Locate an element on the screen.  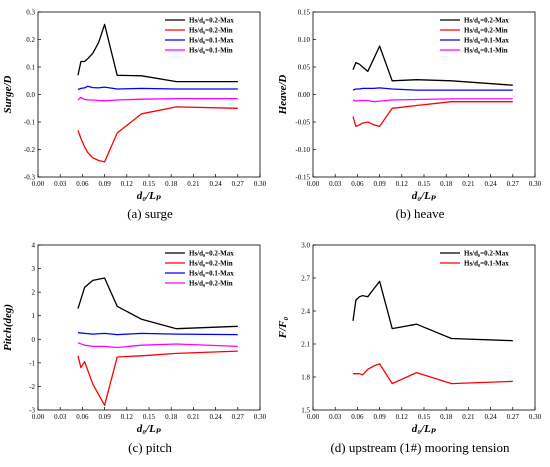
y-tick-label: -3 is located at coordinates (32, 411).